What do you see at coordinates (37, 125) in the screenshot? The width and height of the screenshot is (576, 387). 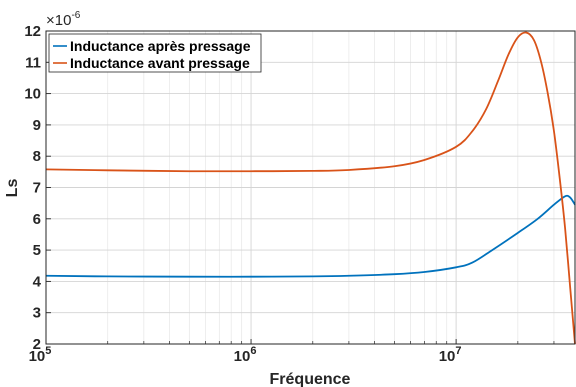 I see `y-tick-label: 9` at bounding box center [37, 125].